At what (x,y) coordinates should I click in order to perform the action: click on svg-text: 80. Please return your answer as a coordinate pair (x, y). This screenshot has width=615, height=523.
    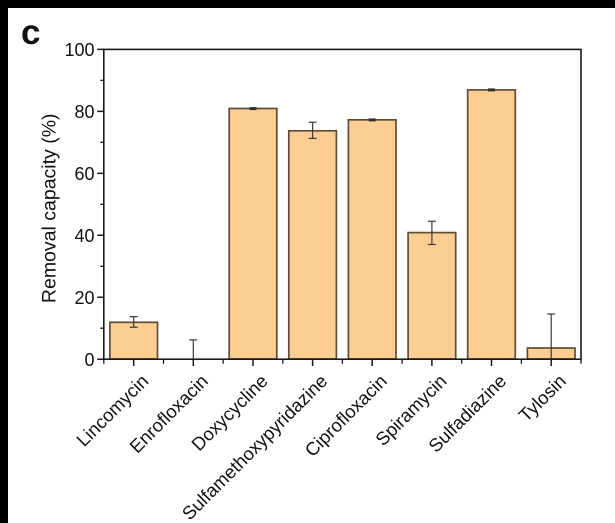
    Looking at the image, I should click on (84, 112).